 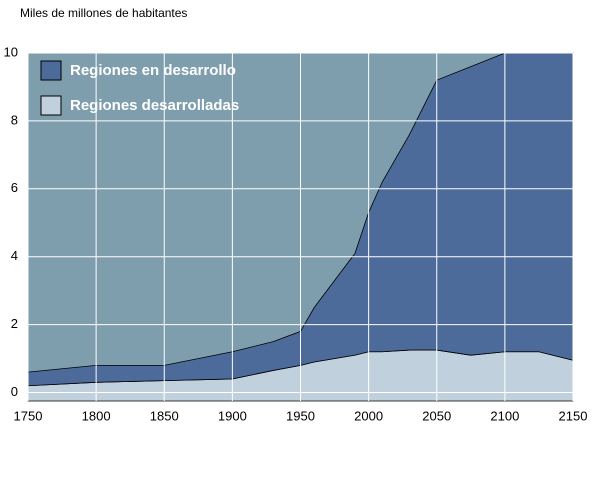 What do you see at coordinates (164, 415) in the screenshot?
I see `x-tick-label: 1850` at bounding box center [164, 415].